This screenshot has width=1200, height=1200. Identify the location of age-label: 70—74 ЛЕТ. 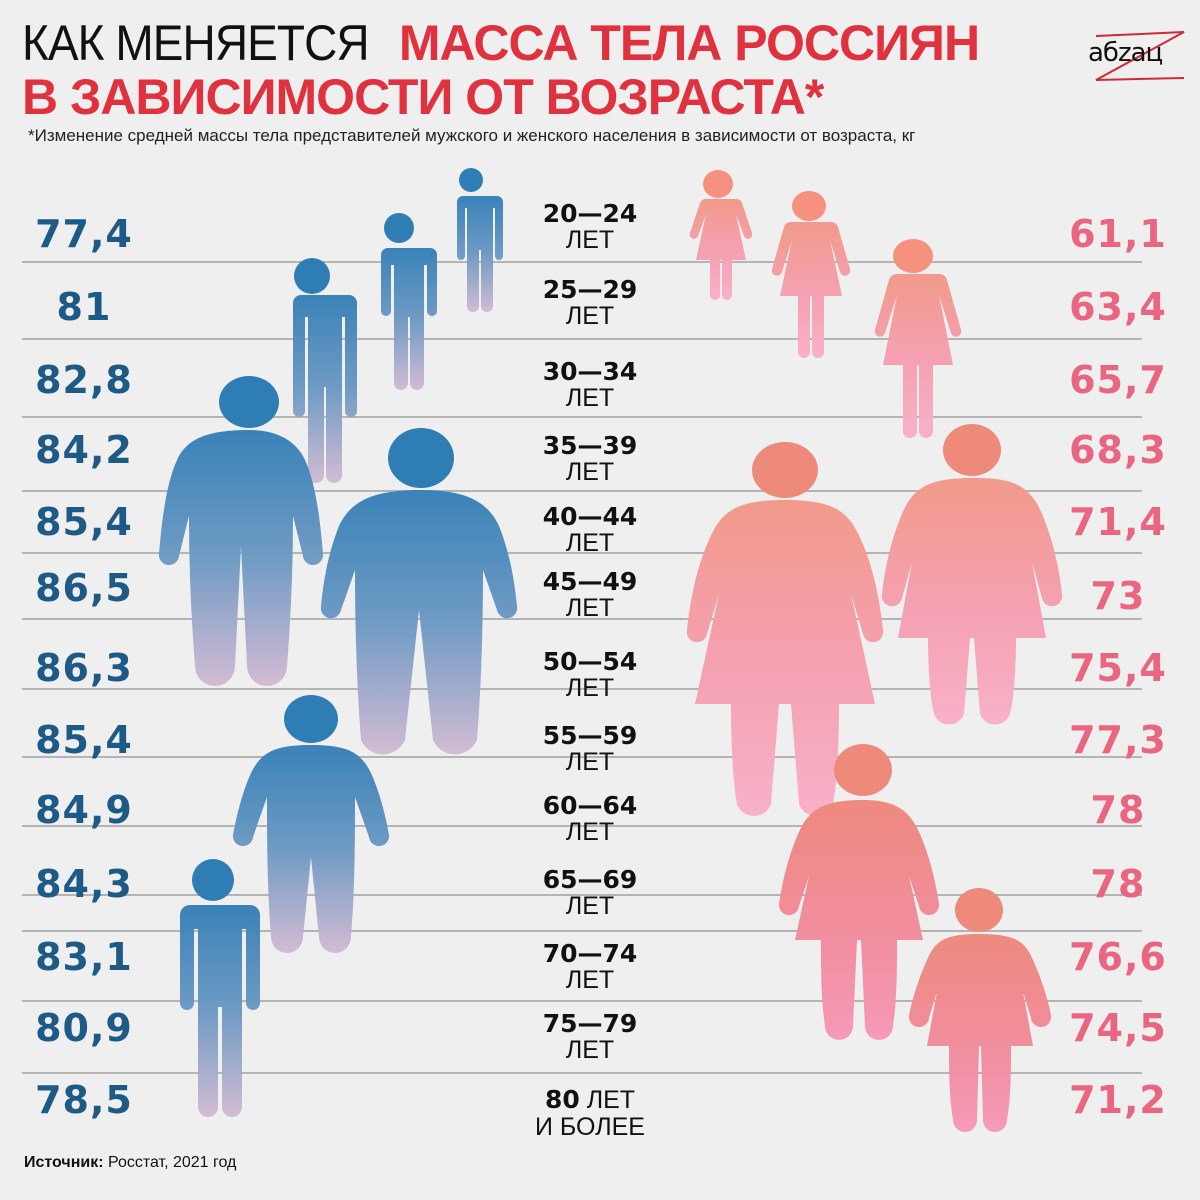
(590, 966).